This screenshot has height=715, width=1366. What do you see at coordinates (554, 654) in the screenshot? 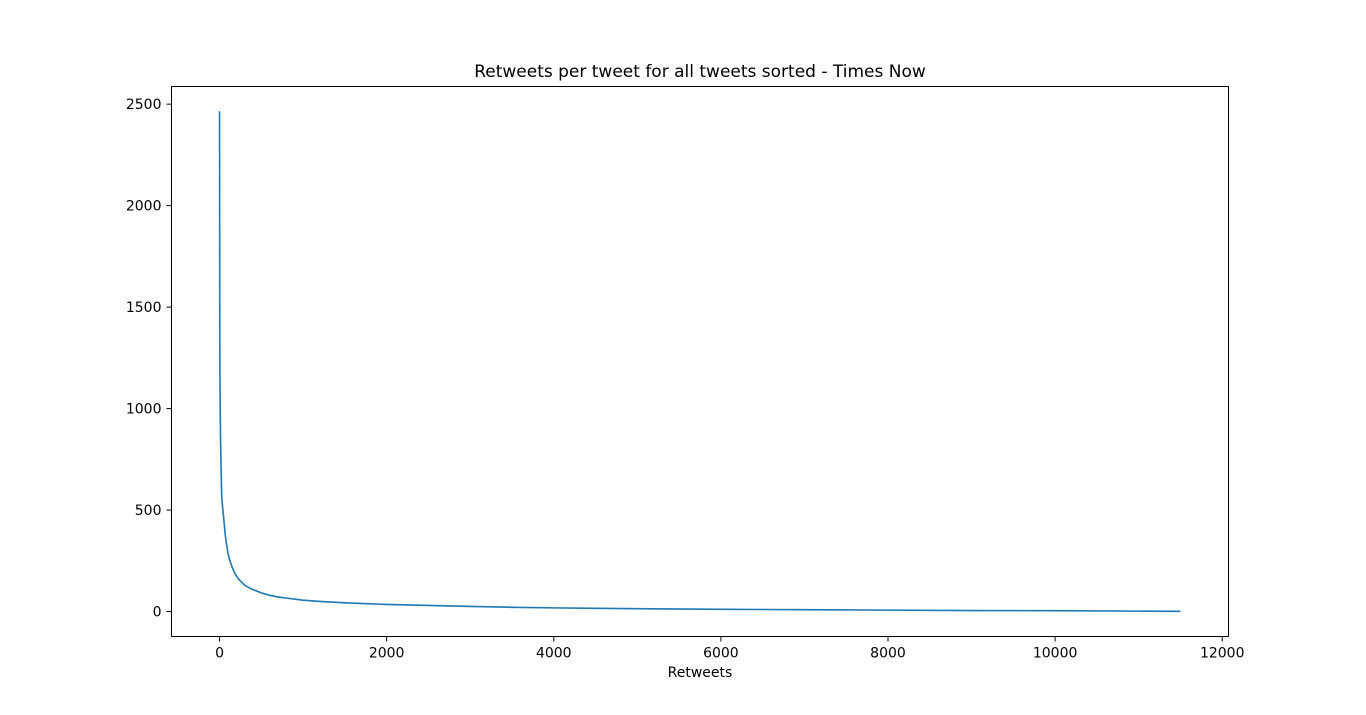
I see `x-tick-label: 4000` at bounding box center [554, 654].